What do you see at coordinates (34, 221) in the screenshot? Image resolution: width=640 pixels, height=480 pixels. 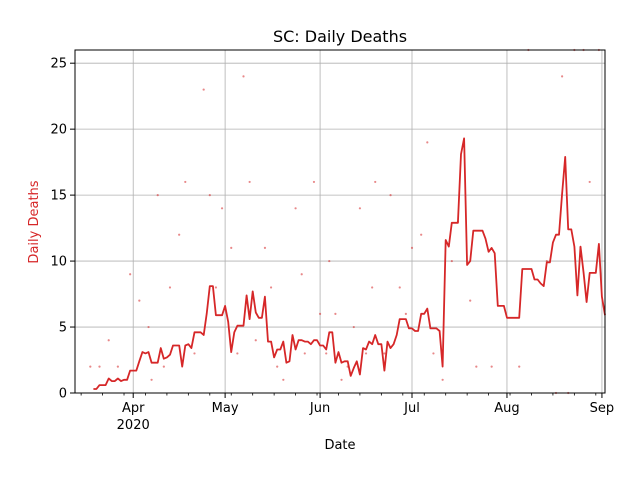 I see `y-axis-title: Daily Deaths` at bounding box center [34, 221].